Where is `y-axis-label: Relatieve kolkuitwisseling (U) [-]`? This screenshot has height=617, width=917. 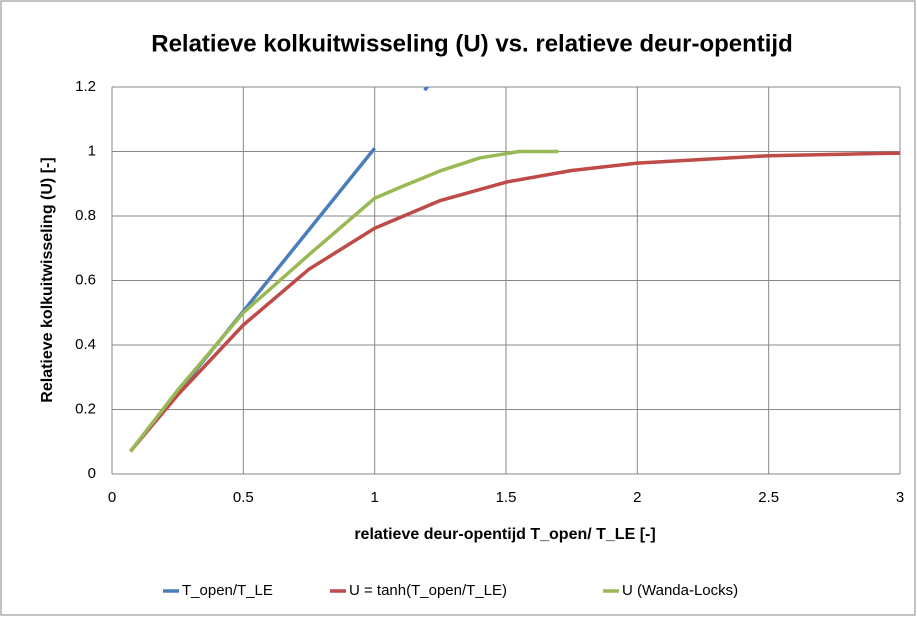
y-axis-label: Relatieve kolkuitwisseling (U) [-] is located at coordinates (47, 279).